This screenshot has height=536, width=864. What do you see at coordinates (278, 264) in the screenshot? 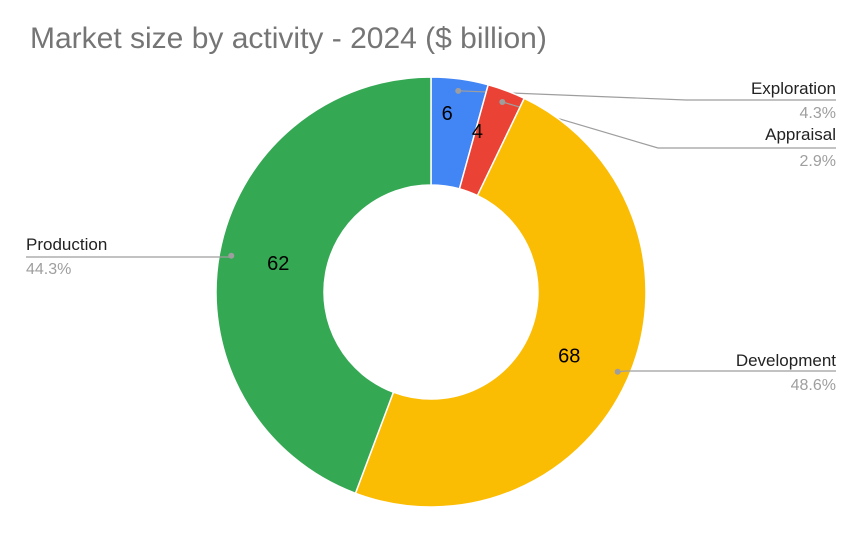
I see `value-label-production: 62` at bounding box center [278, 264].